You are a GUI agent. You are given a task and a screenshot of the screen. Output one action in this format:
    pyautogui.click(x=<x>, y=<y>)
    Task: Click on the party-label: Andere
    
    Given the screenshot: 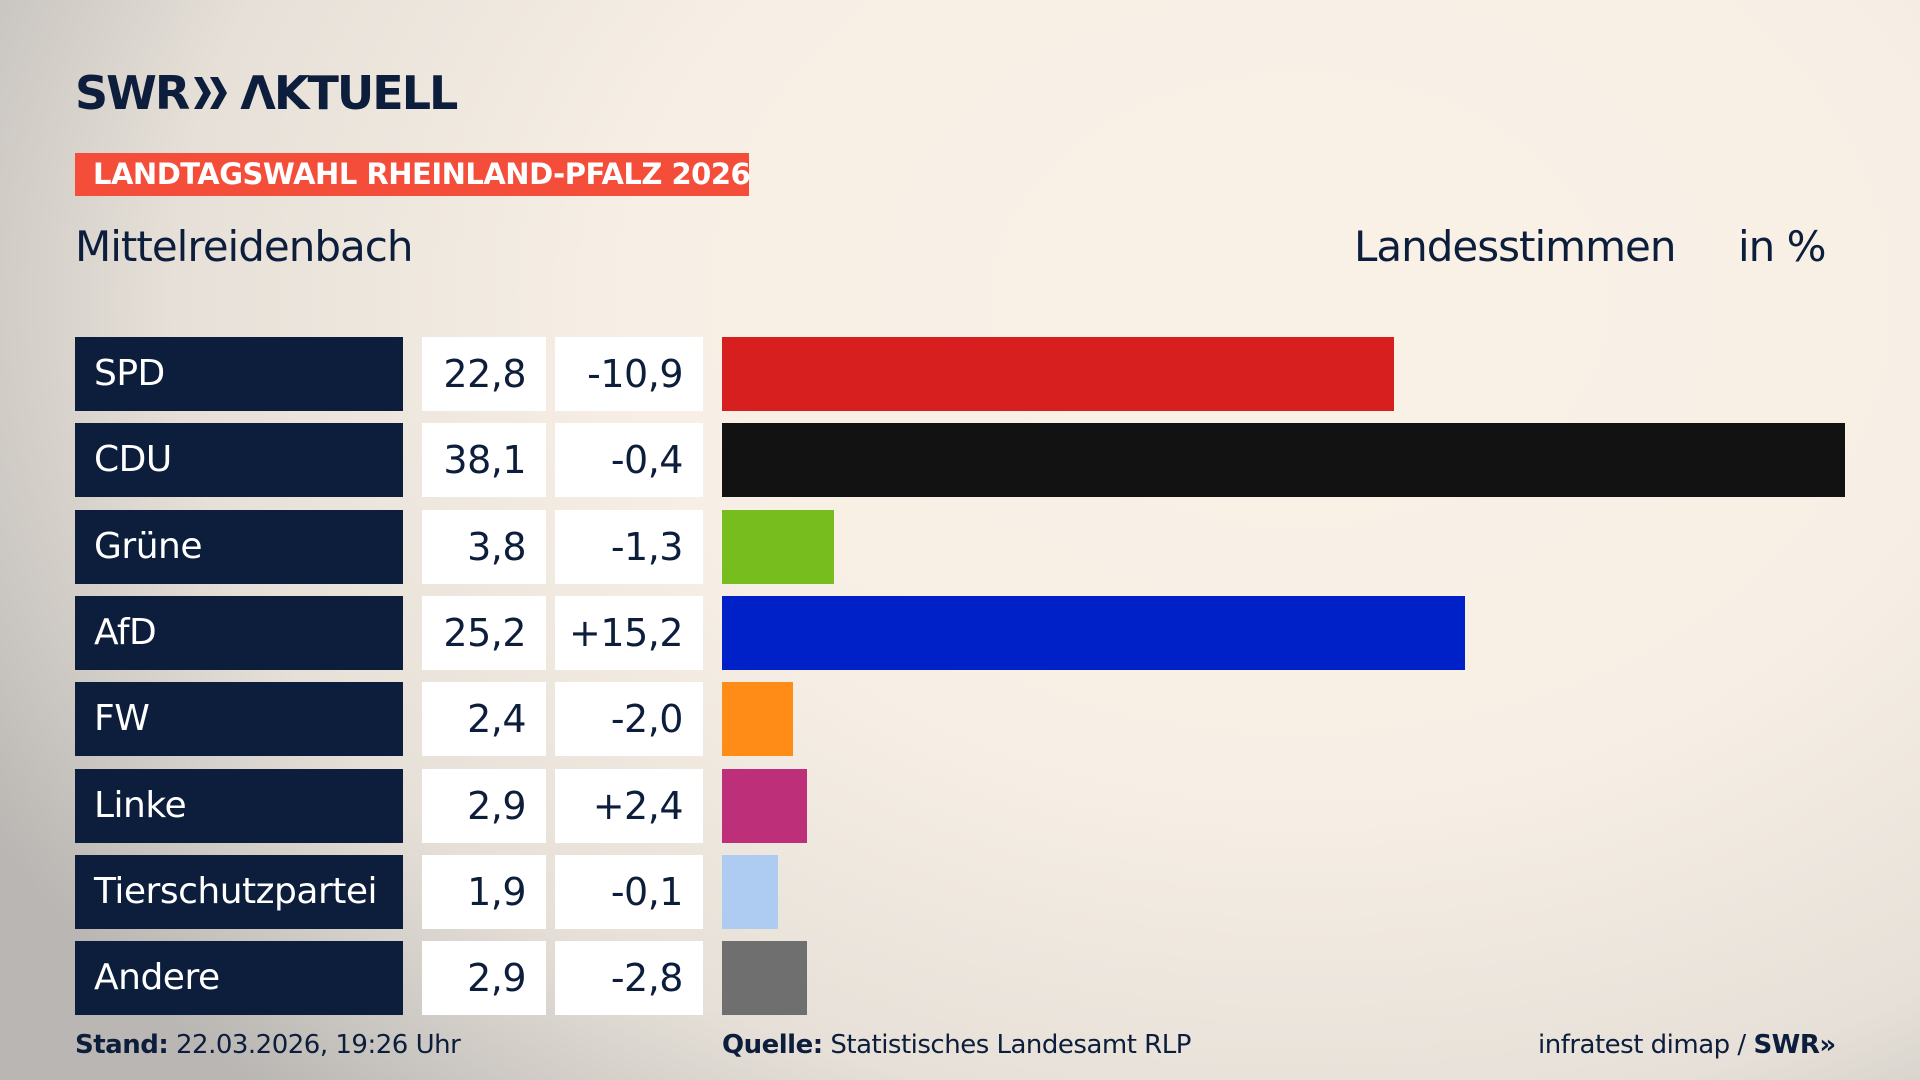 What is the action you would take?
    pyautogui.click(x=239, y=978)
    